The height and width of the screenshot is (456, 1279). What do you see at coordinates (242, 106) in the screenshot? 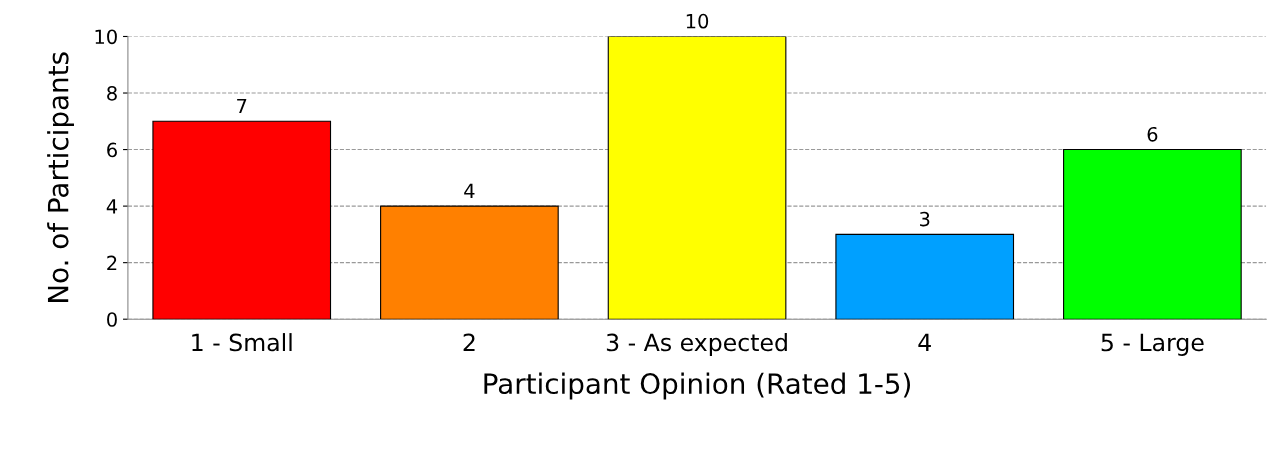
I see `data-label: 7` at bounding box center [242, 106].